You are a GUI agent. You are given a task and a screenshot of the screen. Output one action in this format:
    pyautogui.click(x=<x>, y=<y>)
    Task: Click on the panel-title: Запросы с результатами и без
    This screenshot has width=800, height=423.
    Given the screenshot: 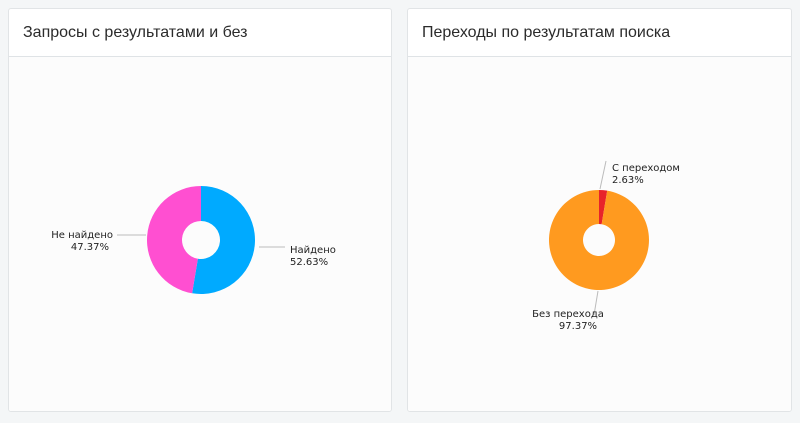 What is the action you would take?
    pyautogui.click(x=200, y=33)
    